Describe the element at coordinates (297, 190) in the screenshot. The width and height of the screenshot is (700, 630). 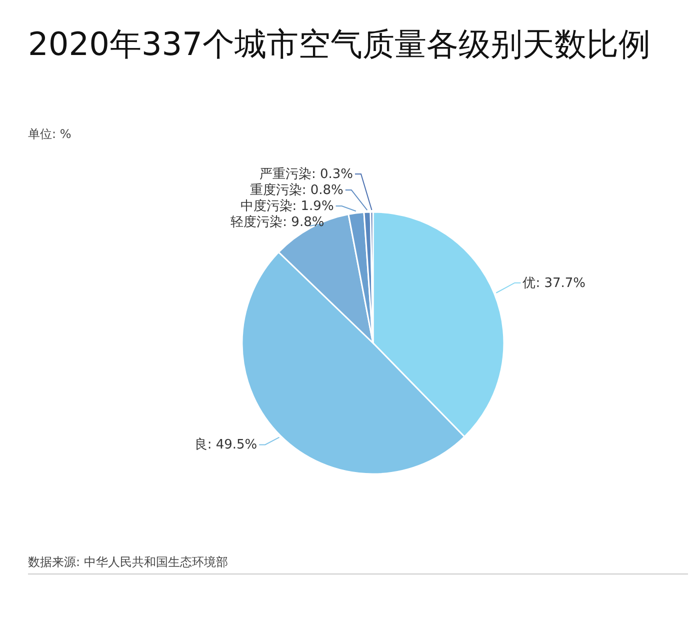
I see `slice-label: 重度污染: 0.8%` at that location.